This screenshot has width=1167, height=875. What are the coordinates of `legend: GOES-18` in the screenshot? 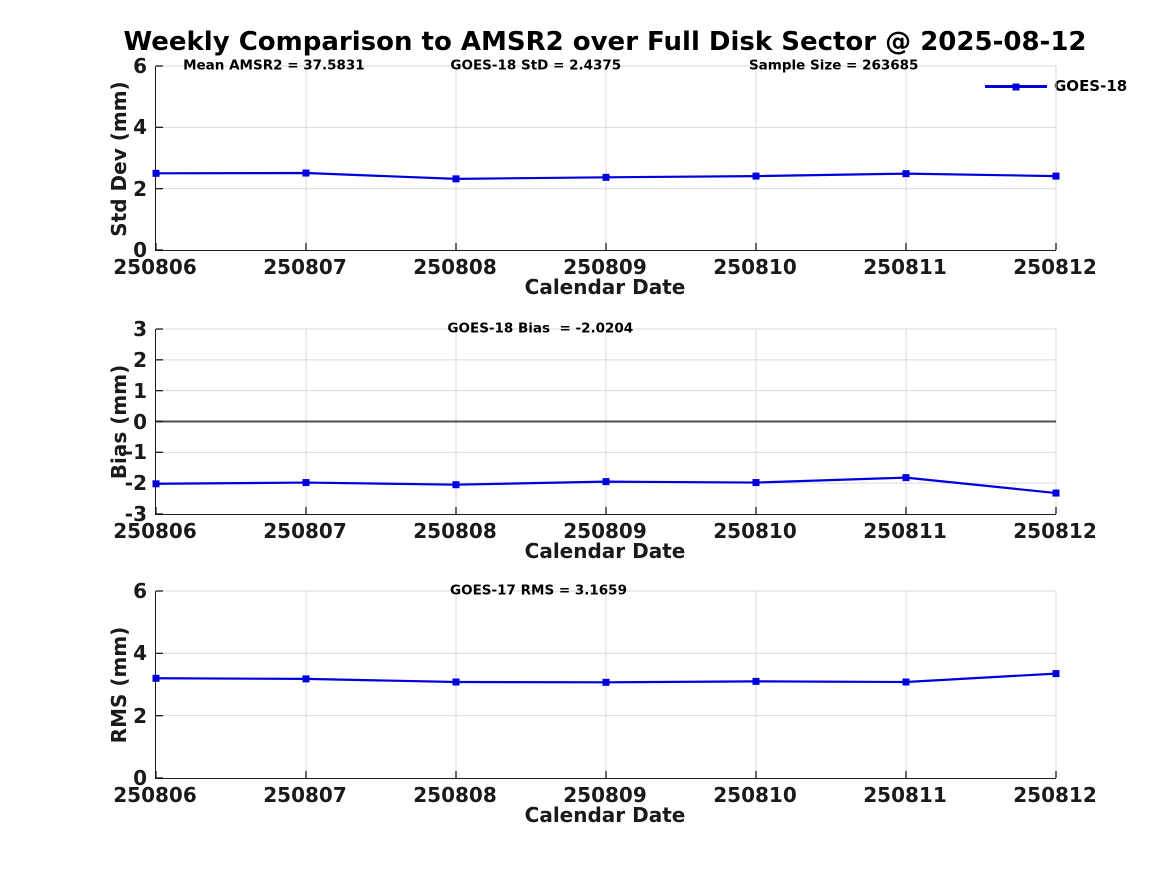 It's located at (1056, 86).